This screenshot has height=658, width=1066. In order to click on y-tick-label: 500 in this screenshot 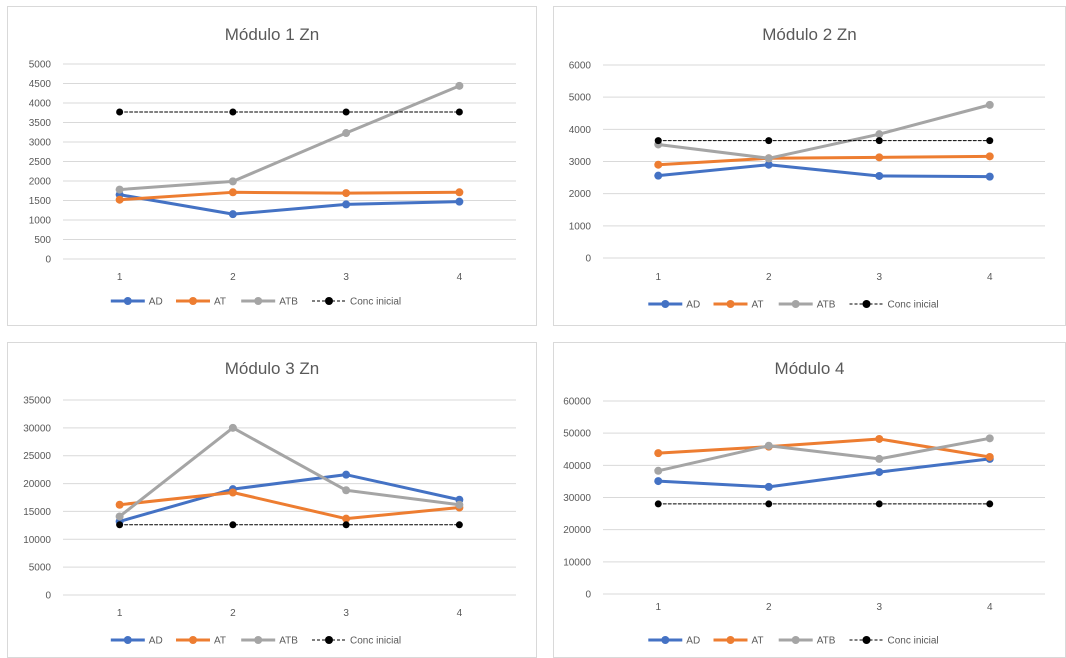, I will do `click(42, 240)`.